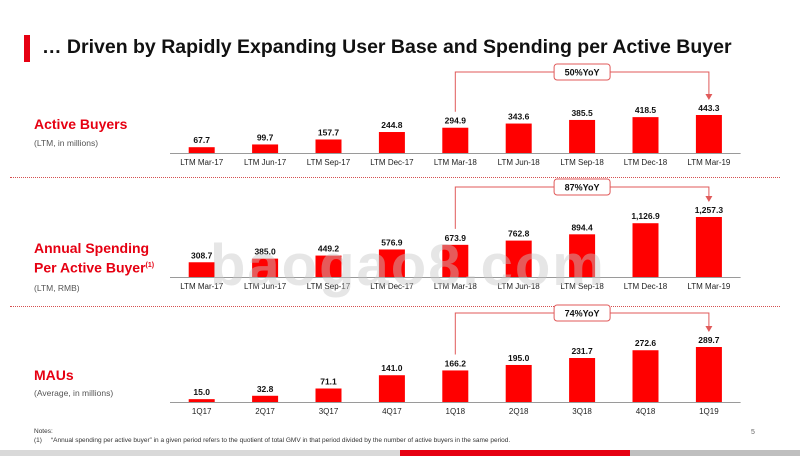 This screenshot has height=456, width=800. I want to click on chart-2-tick-label: LTM Dec-18, so click(646, 286).